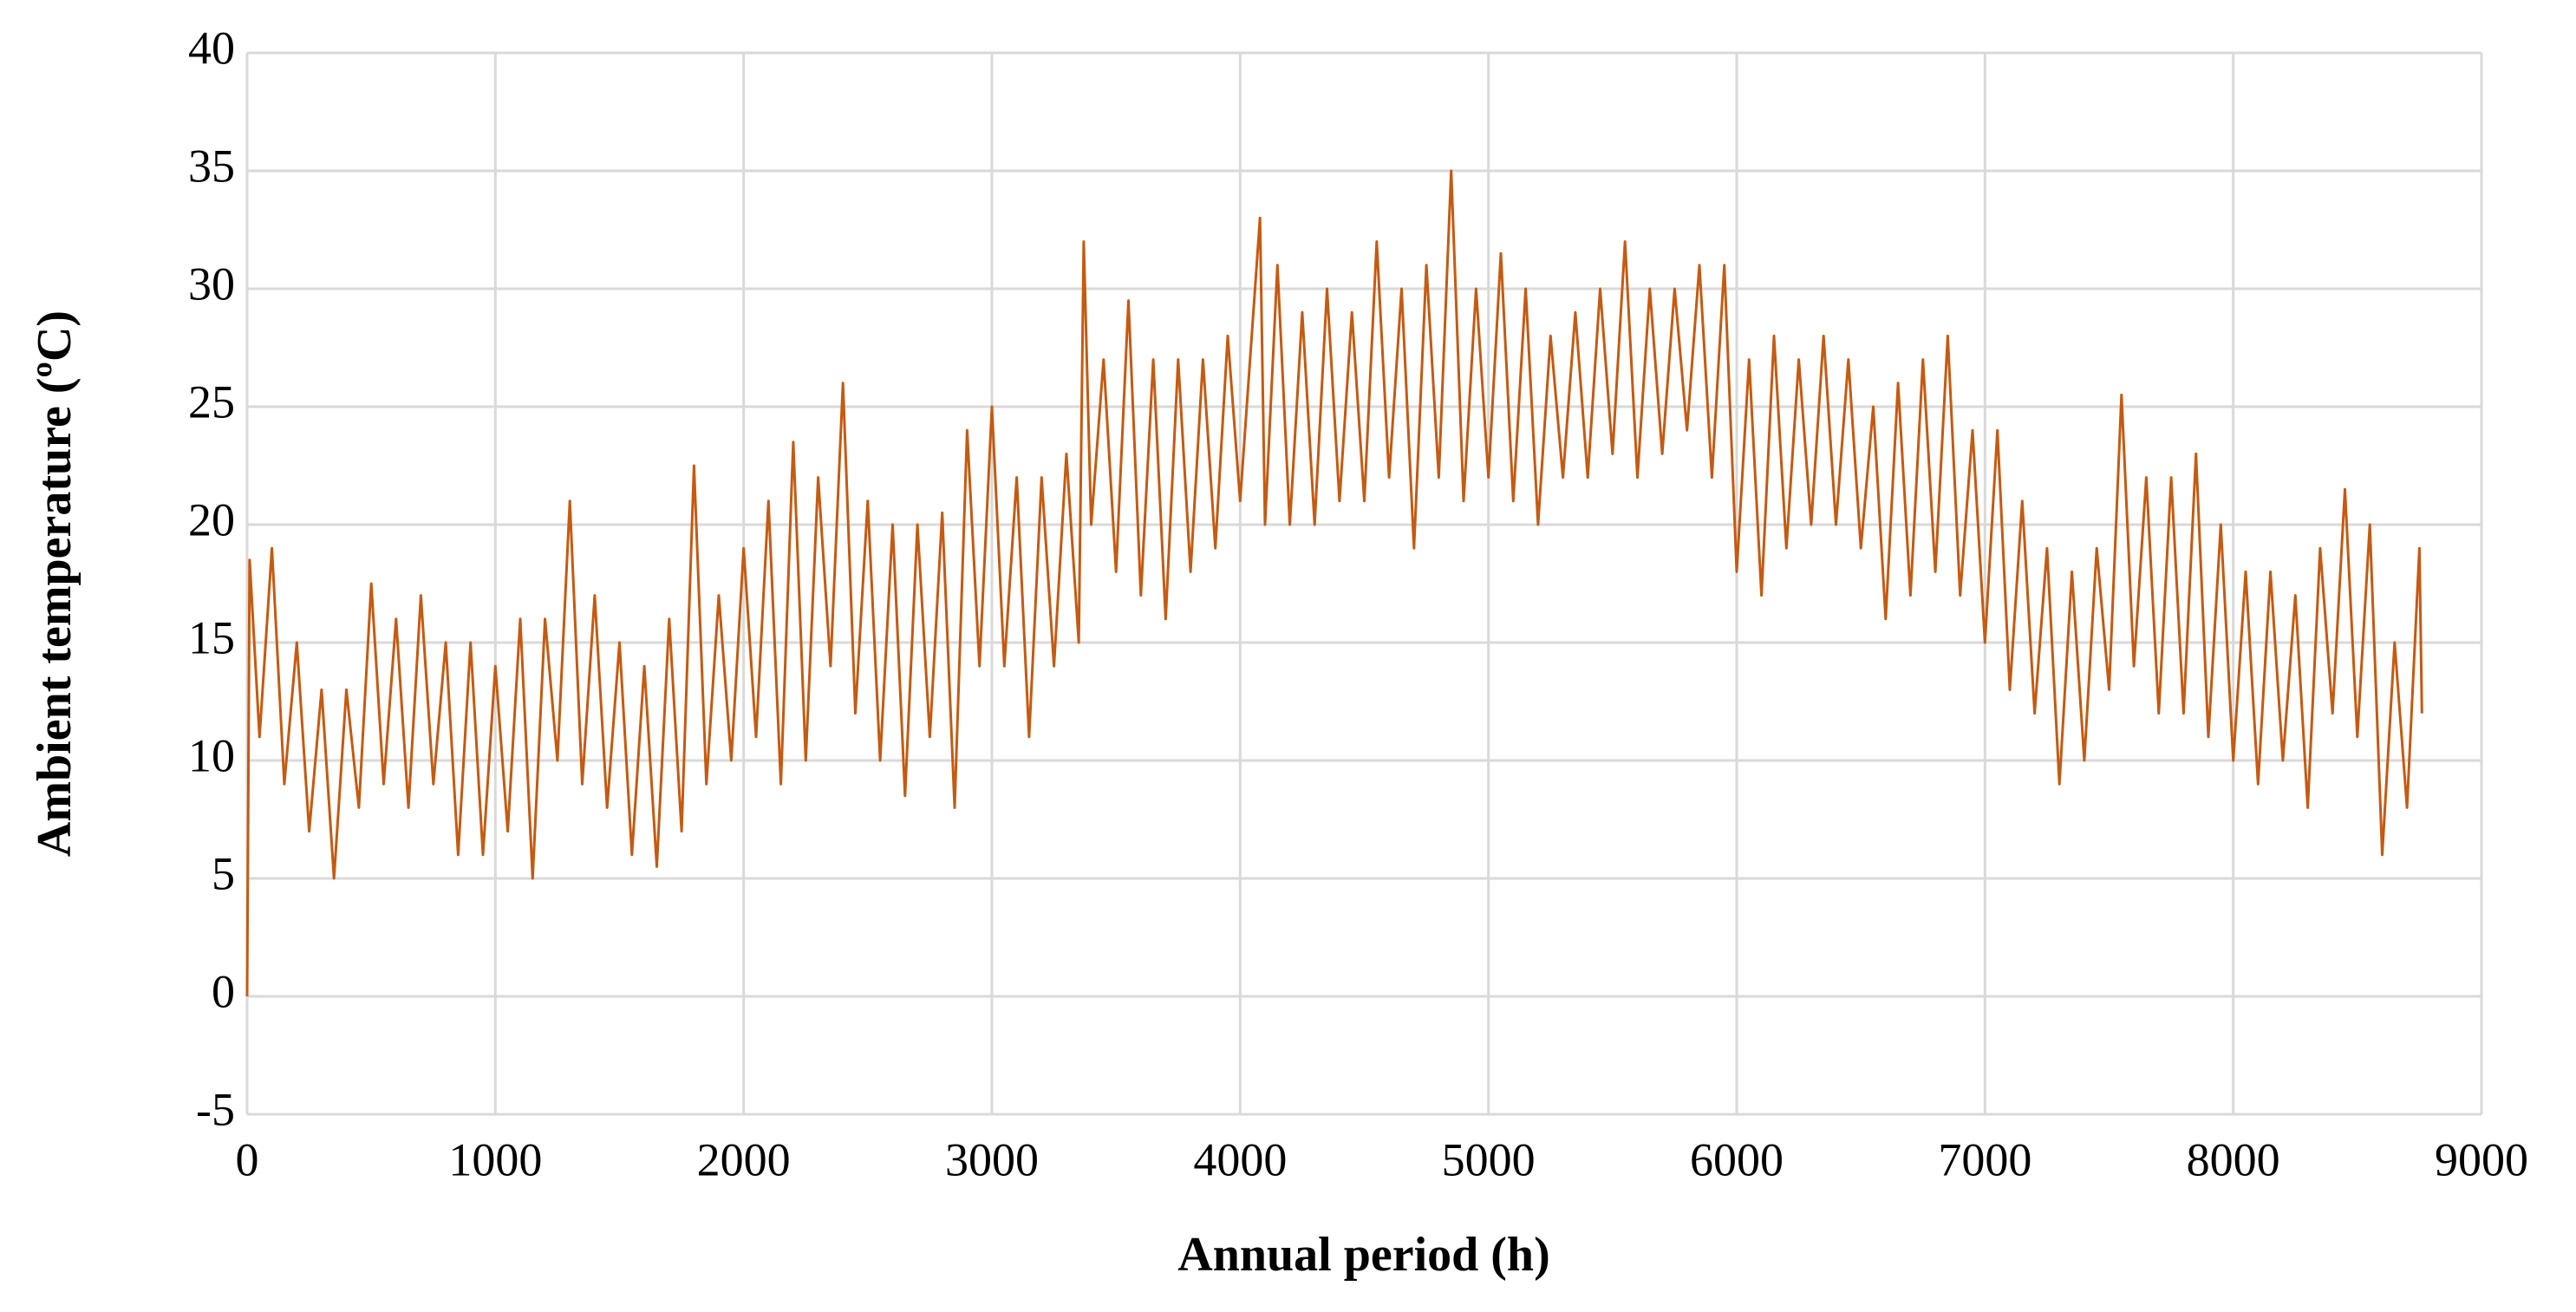  Describe the element at coordinates (1240, 1159) in the screenshot. I see `x-tick-label: 4000` at that location.